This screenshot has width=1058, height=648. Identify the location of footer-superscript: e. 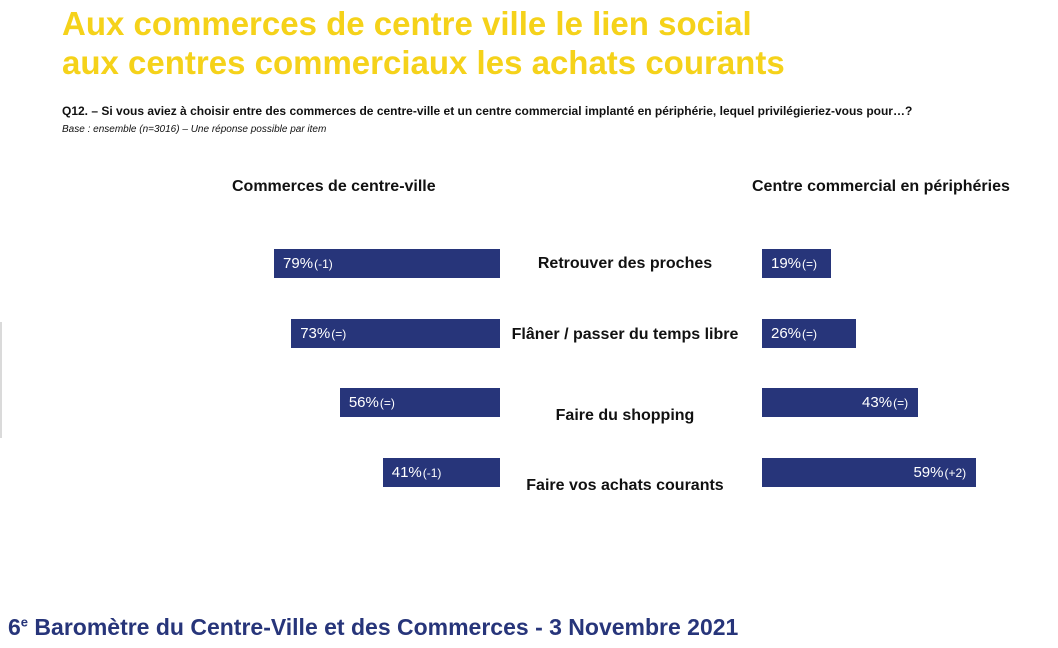
(24, 622).